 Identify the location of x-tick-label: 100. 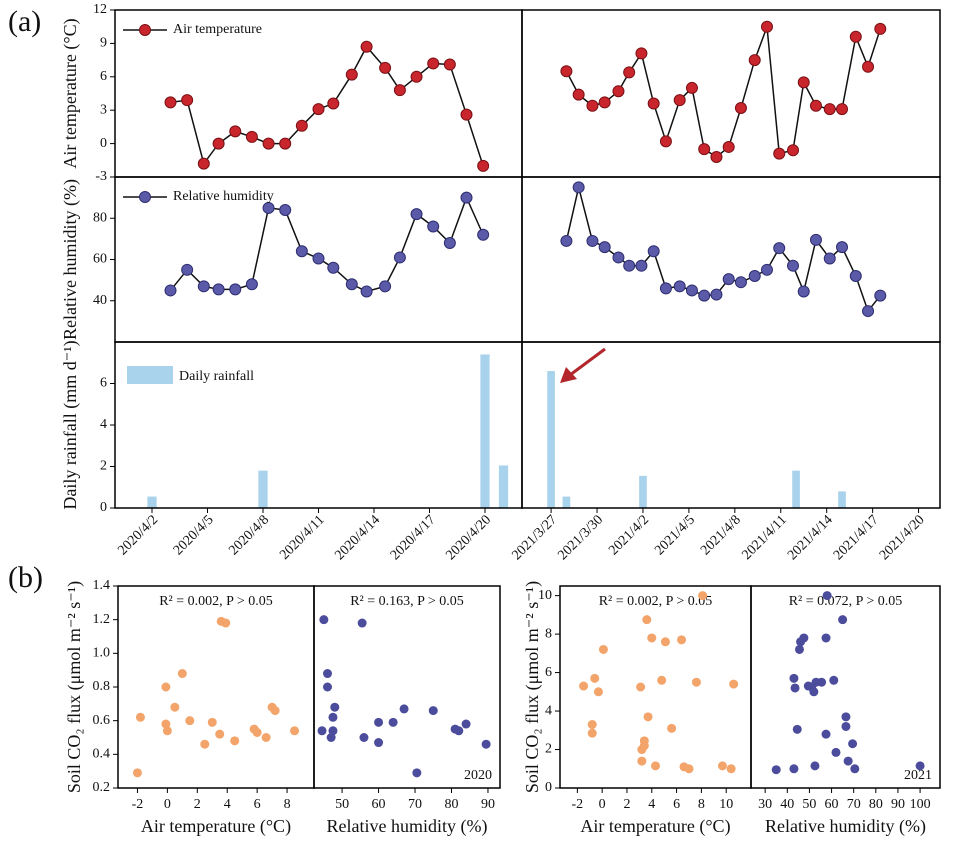
(920, 804).